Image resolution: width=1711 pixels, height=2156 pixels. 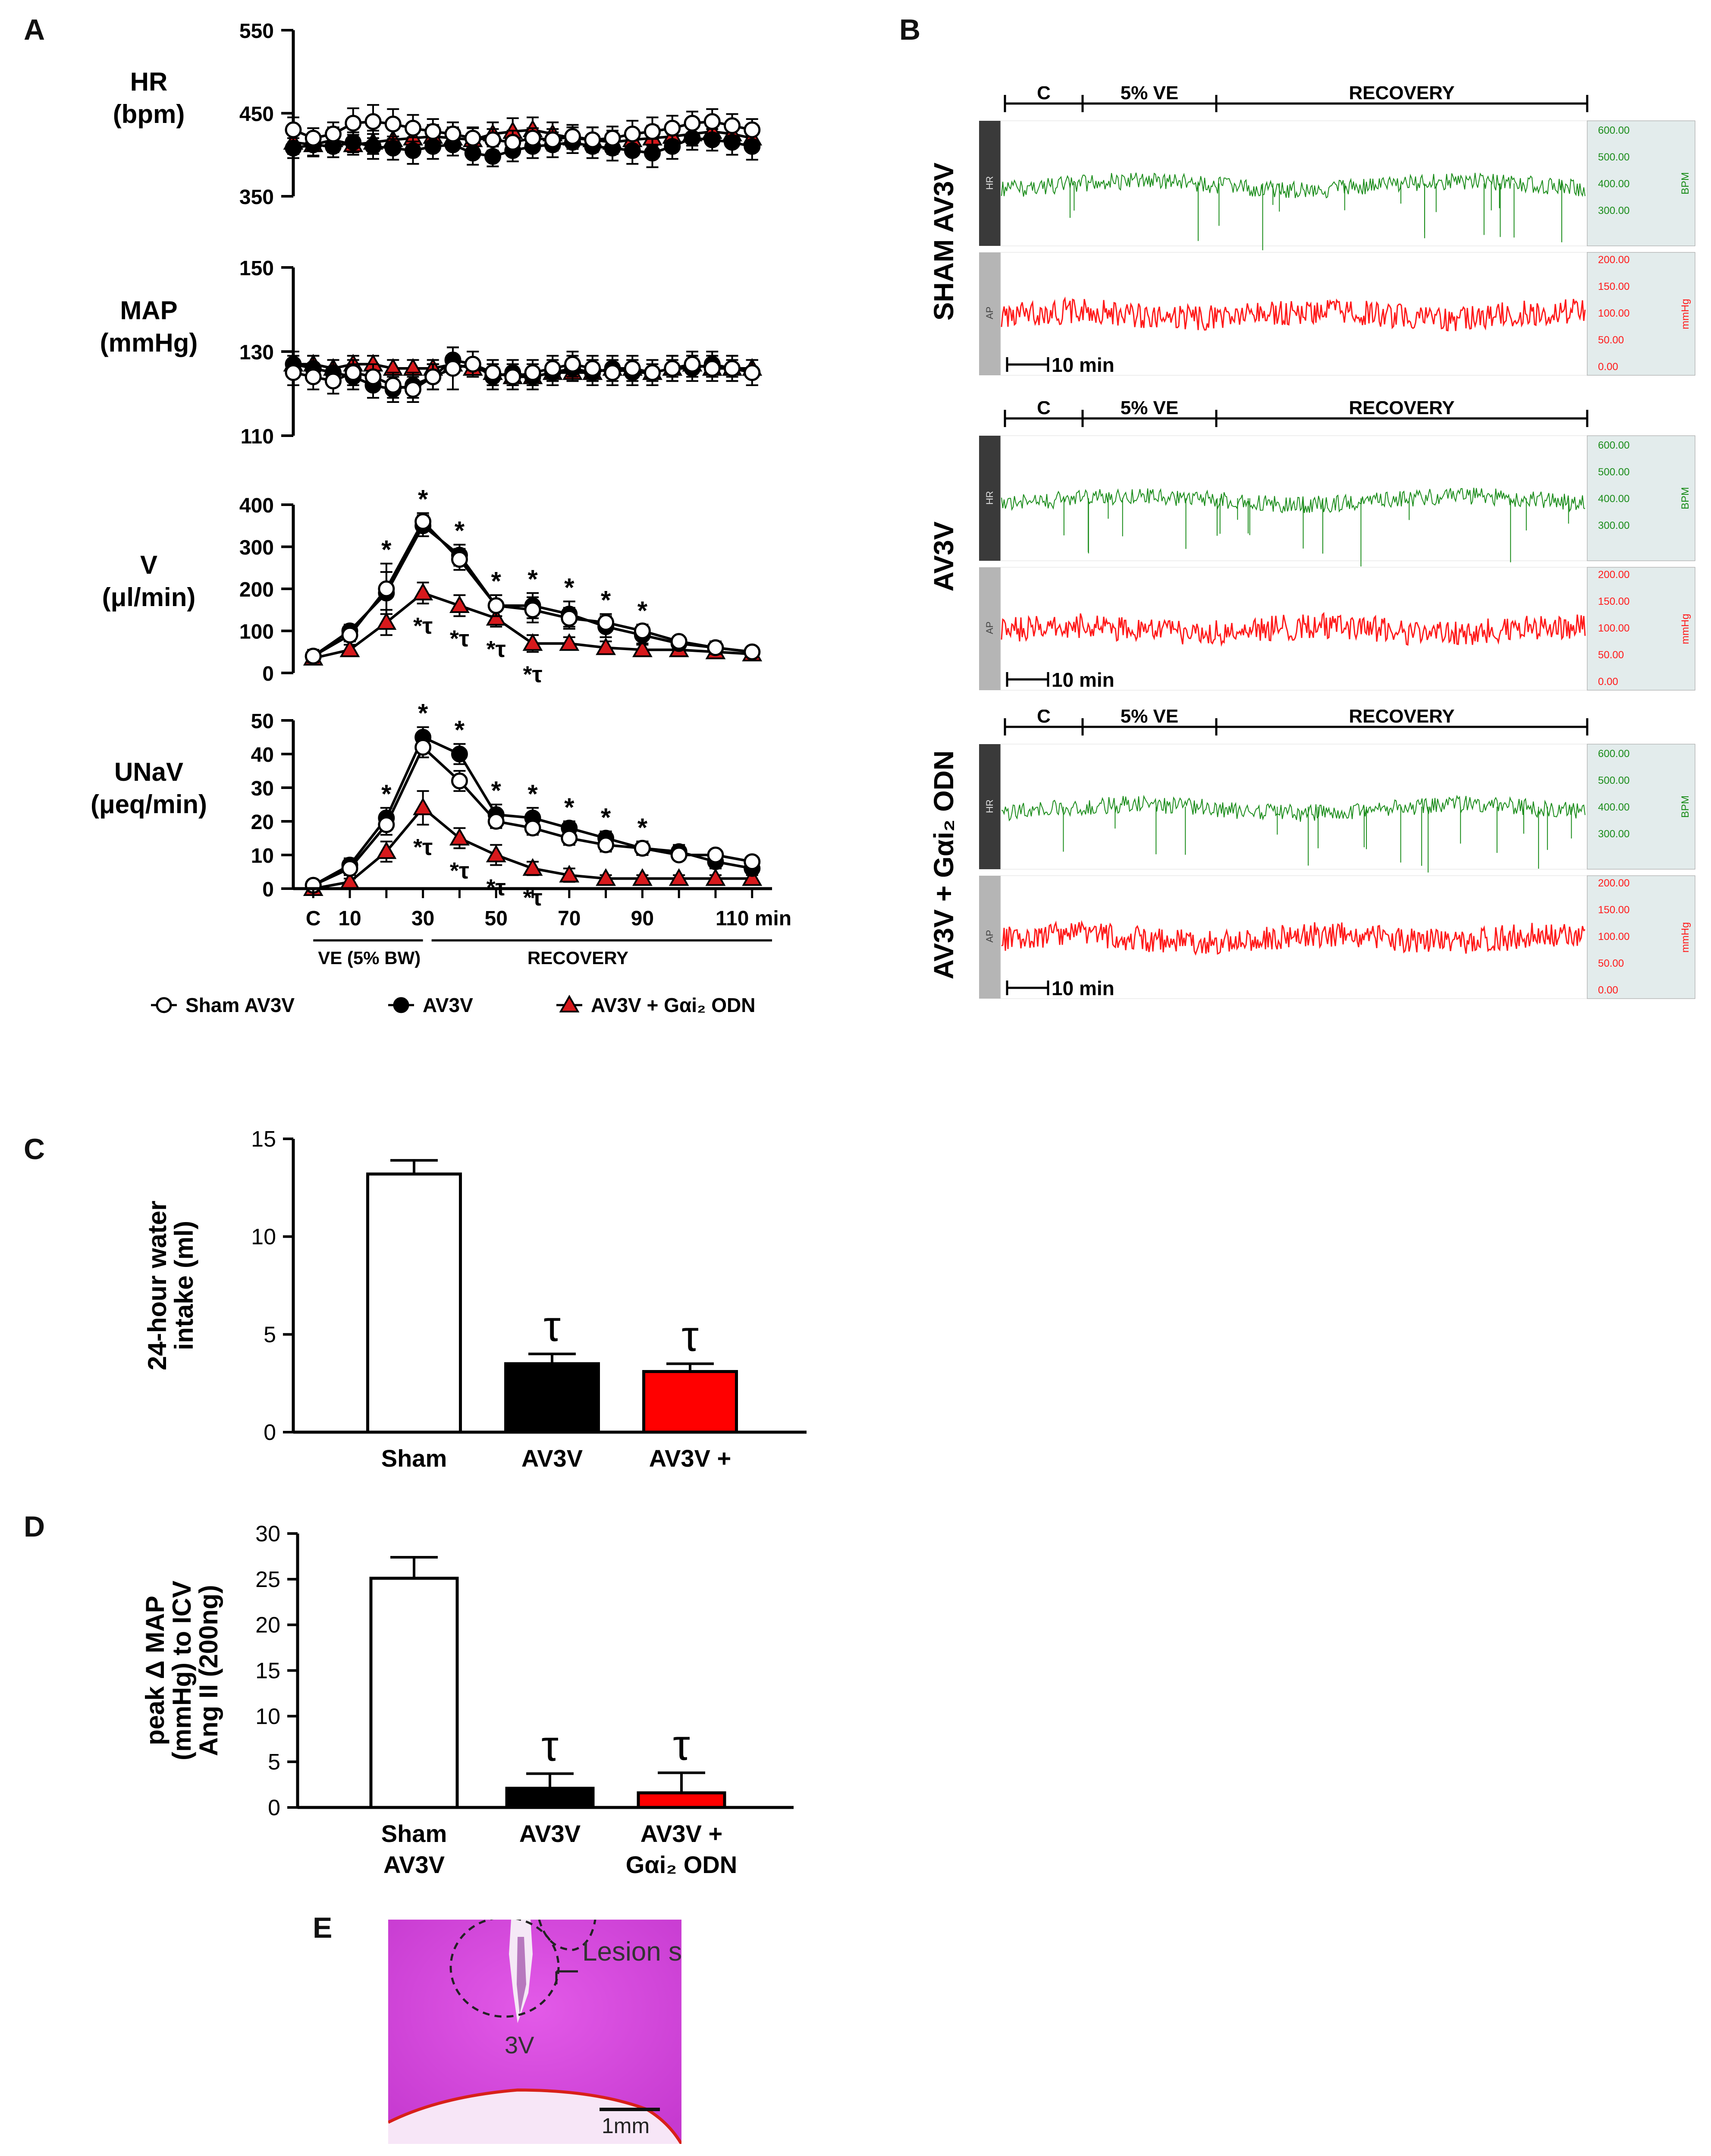 What do you see at coordinates (438, 115) in the screenshot?
I see `panel-a-subplot-hr: 350 450 550 HR (bpm)` at bounding box center [438, 115].